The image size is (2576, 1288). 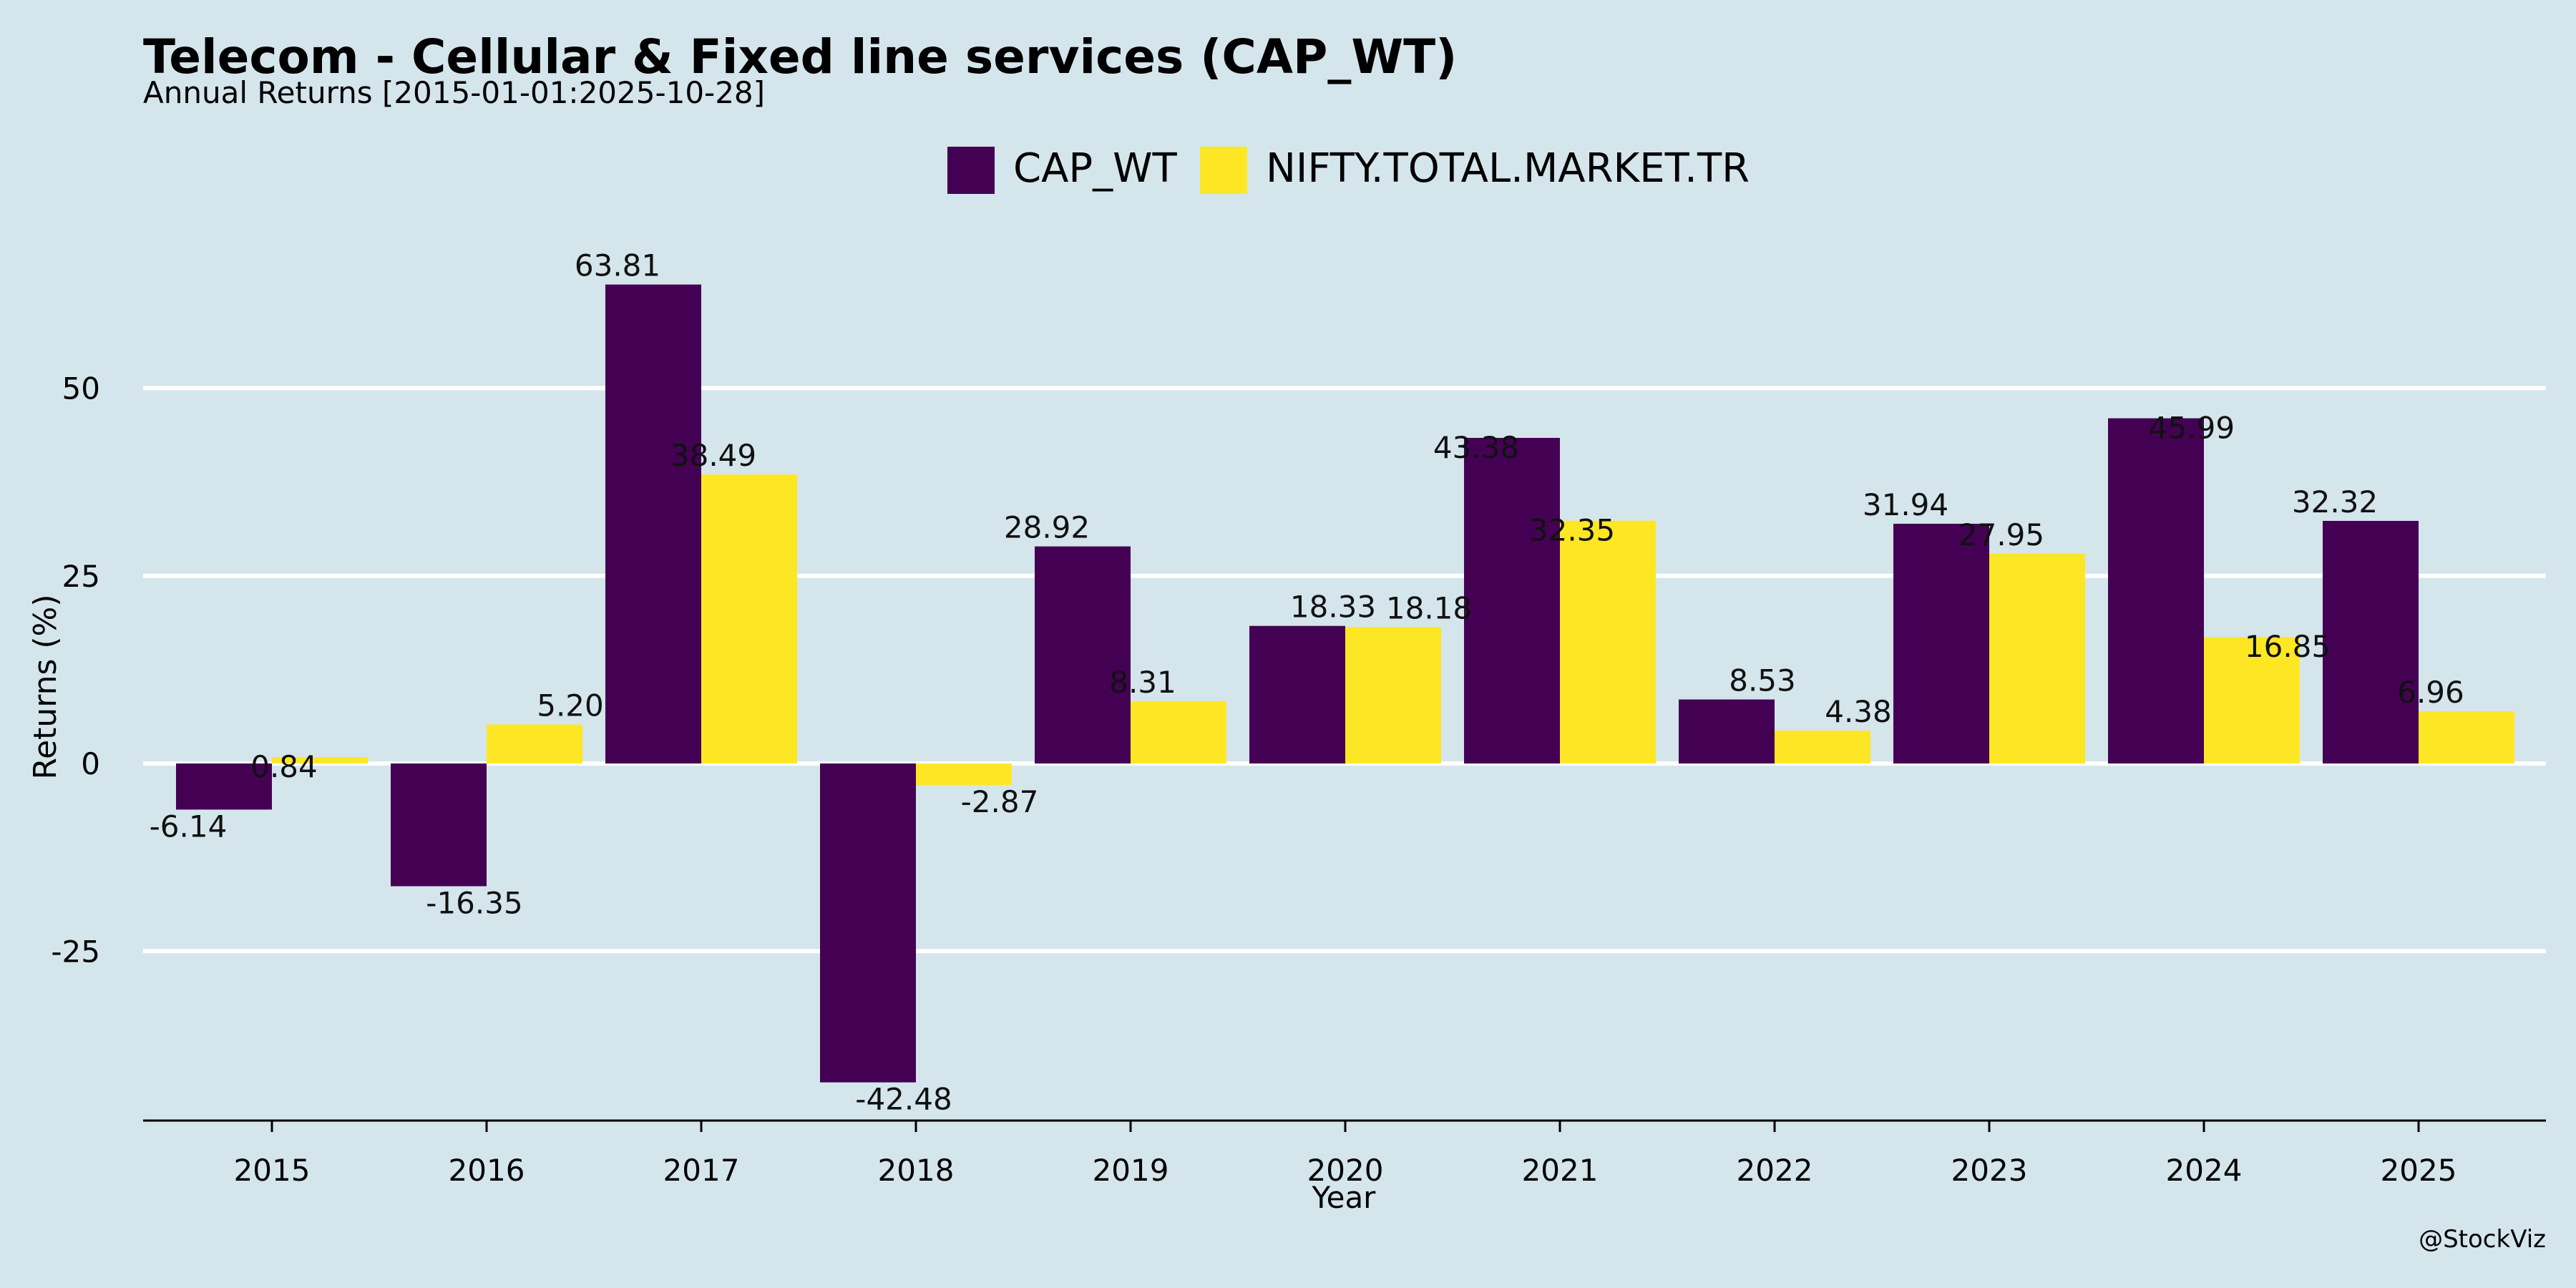 What do you see at coordinates (1476, 447) in the screenshot?
I see `bar-value-label: 43.38` at bounding box center [1476, 447].